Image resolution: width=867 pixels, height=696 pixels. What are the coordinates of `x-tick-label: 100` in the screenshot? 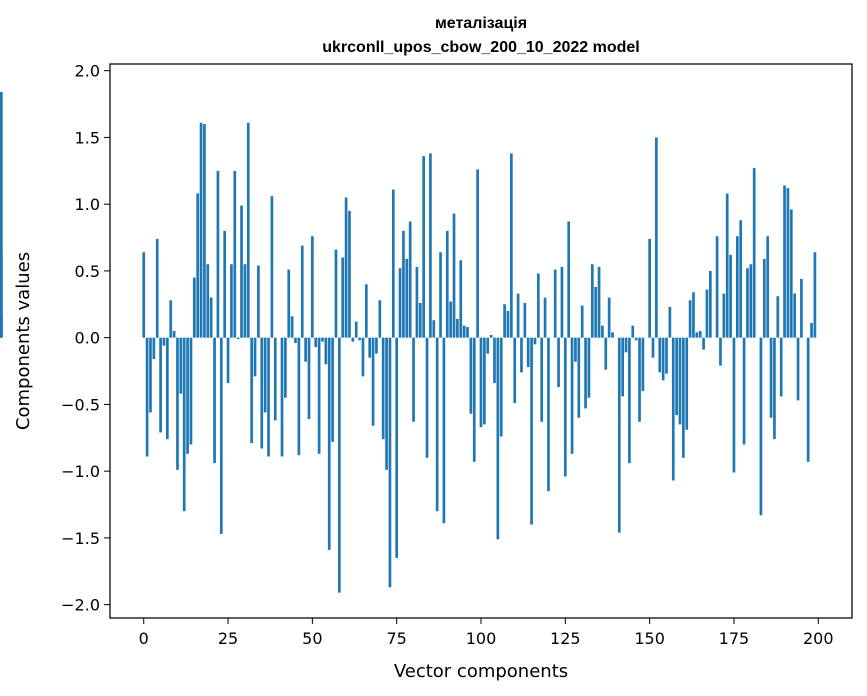 It's located at (481, 638).